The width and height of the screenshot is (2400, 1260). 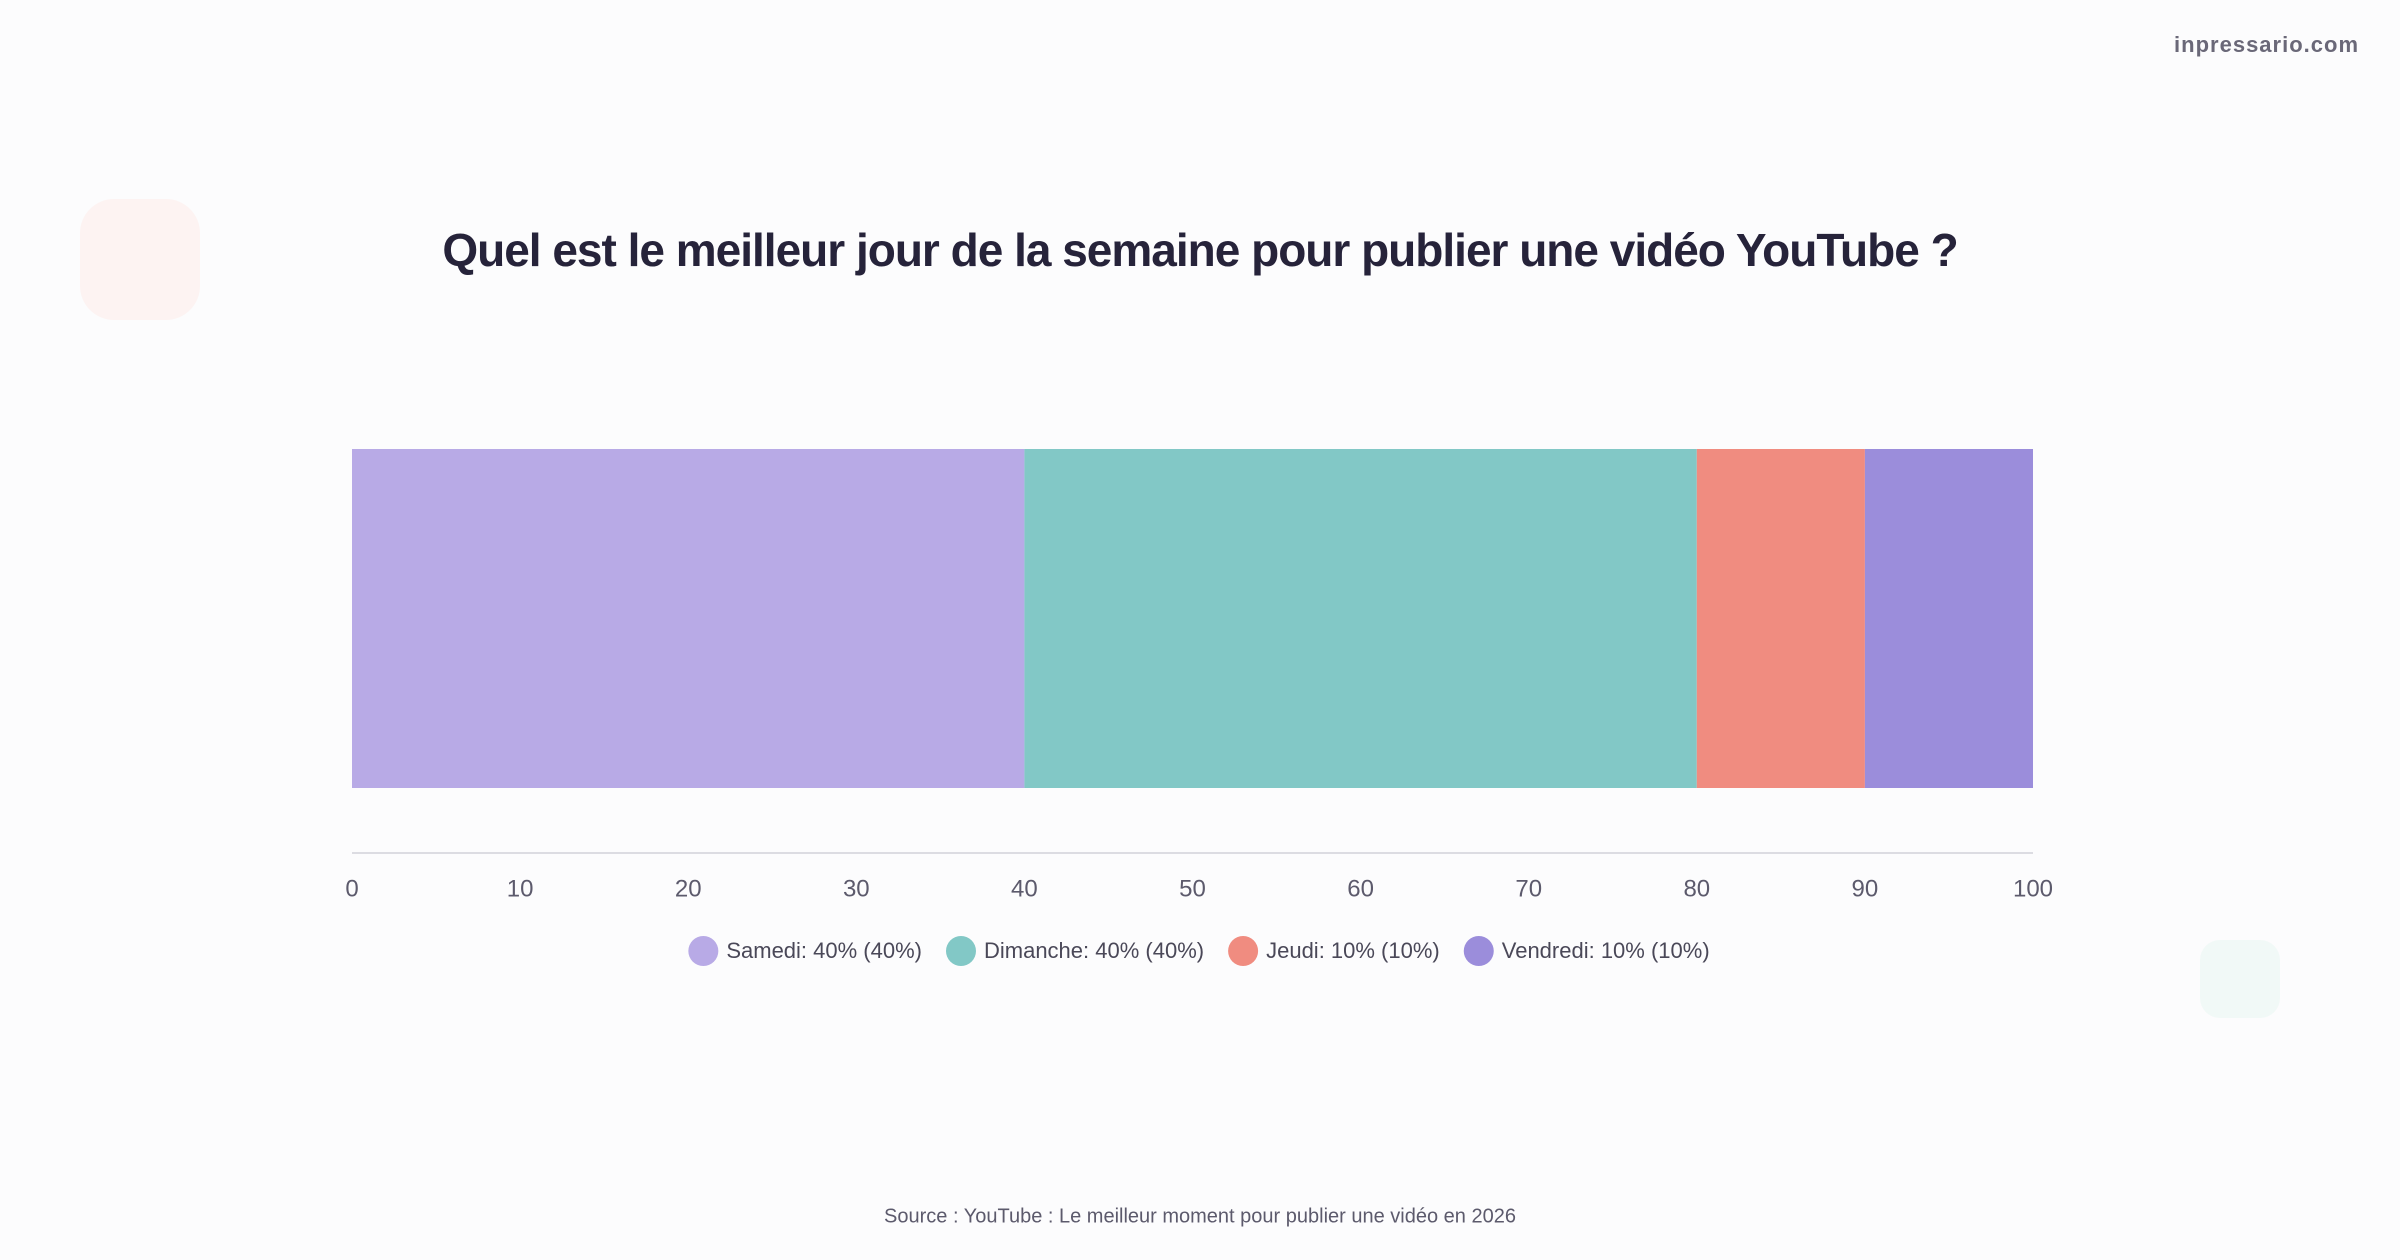 I want to click on x-tick-label: 20, so click(x=688, y=888).